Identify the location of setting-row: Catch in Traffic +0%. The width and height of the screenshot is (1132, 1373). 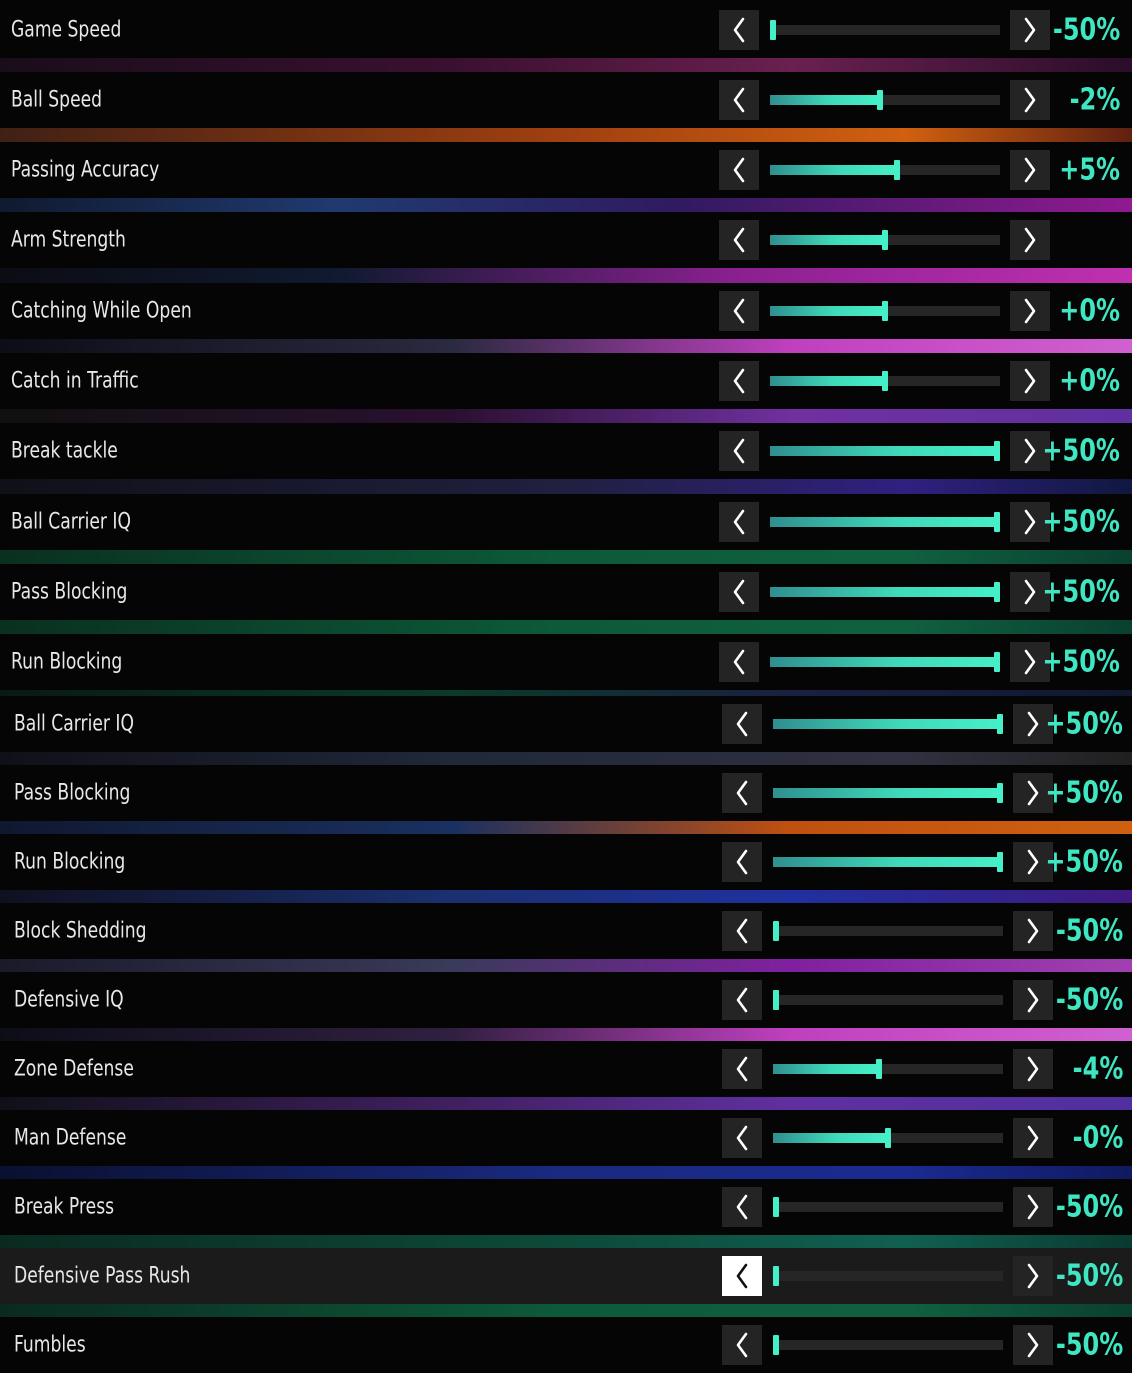
(566, 381).